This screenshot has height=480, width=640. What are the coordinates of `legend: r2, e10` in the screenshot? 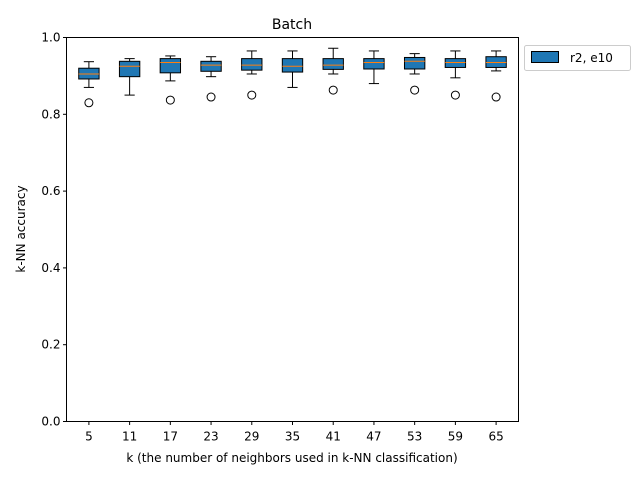 It's located at (577, 58).